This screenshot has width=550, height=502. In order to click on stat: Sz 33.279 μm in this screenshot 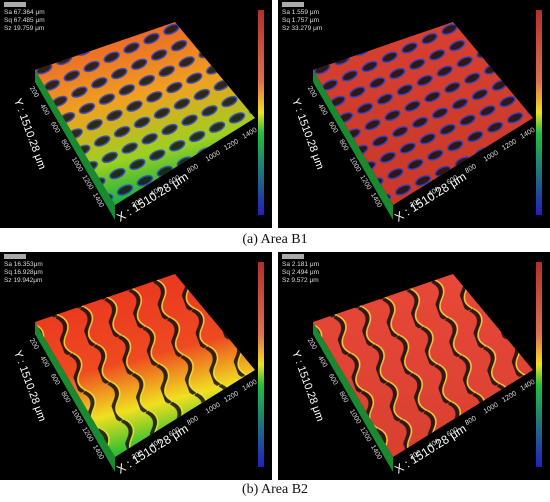, I will do `click(302, 28)`.